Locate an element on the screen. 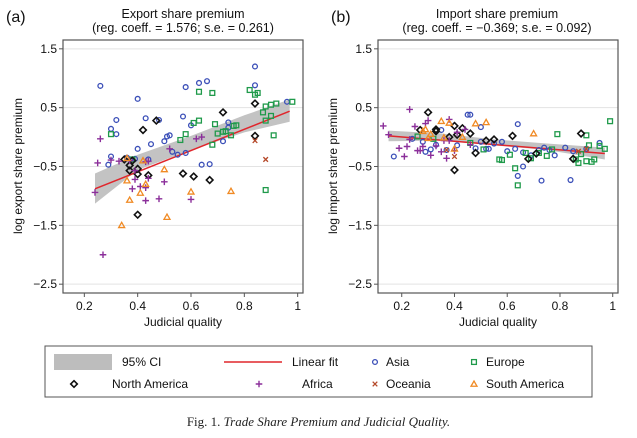 The height and width of the screenshot is (438, 637). legend-item-asia: Asia is located at coordinates (390, 362).